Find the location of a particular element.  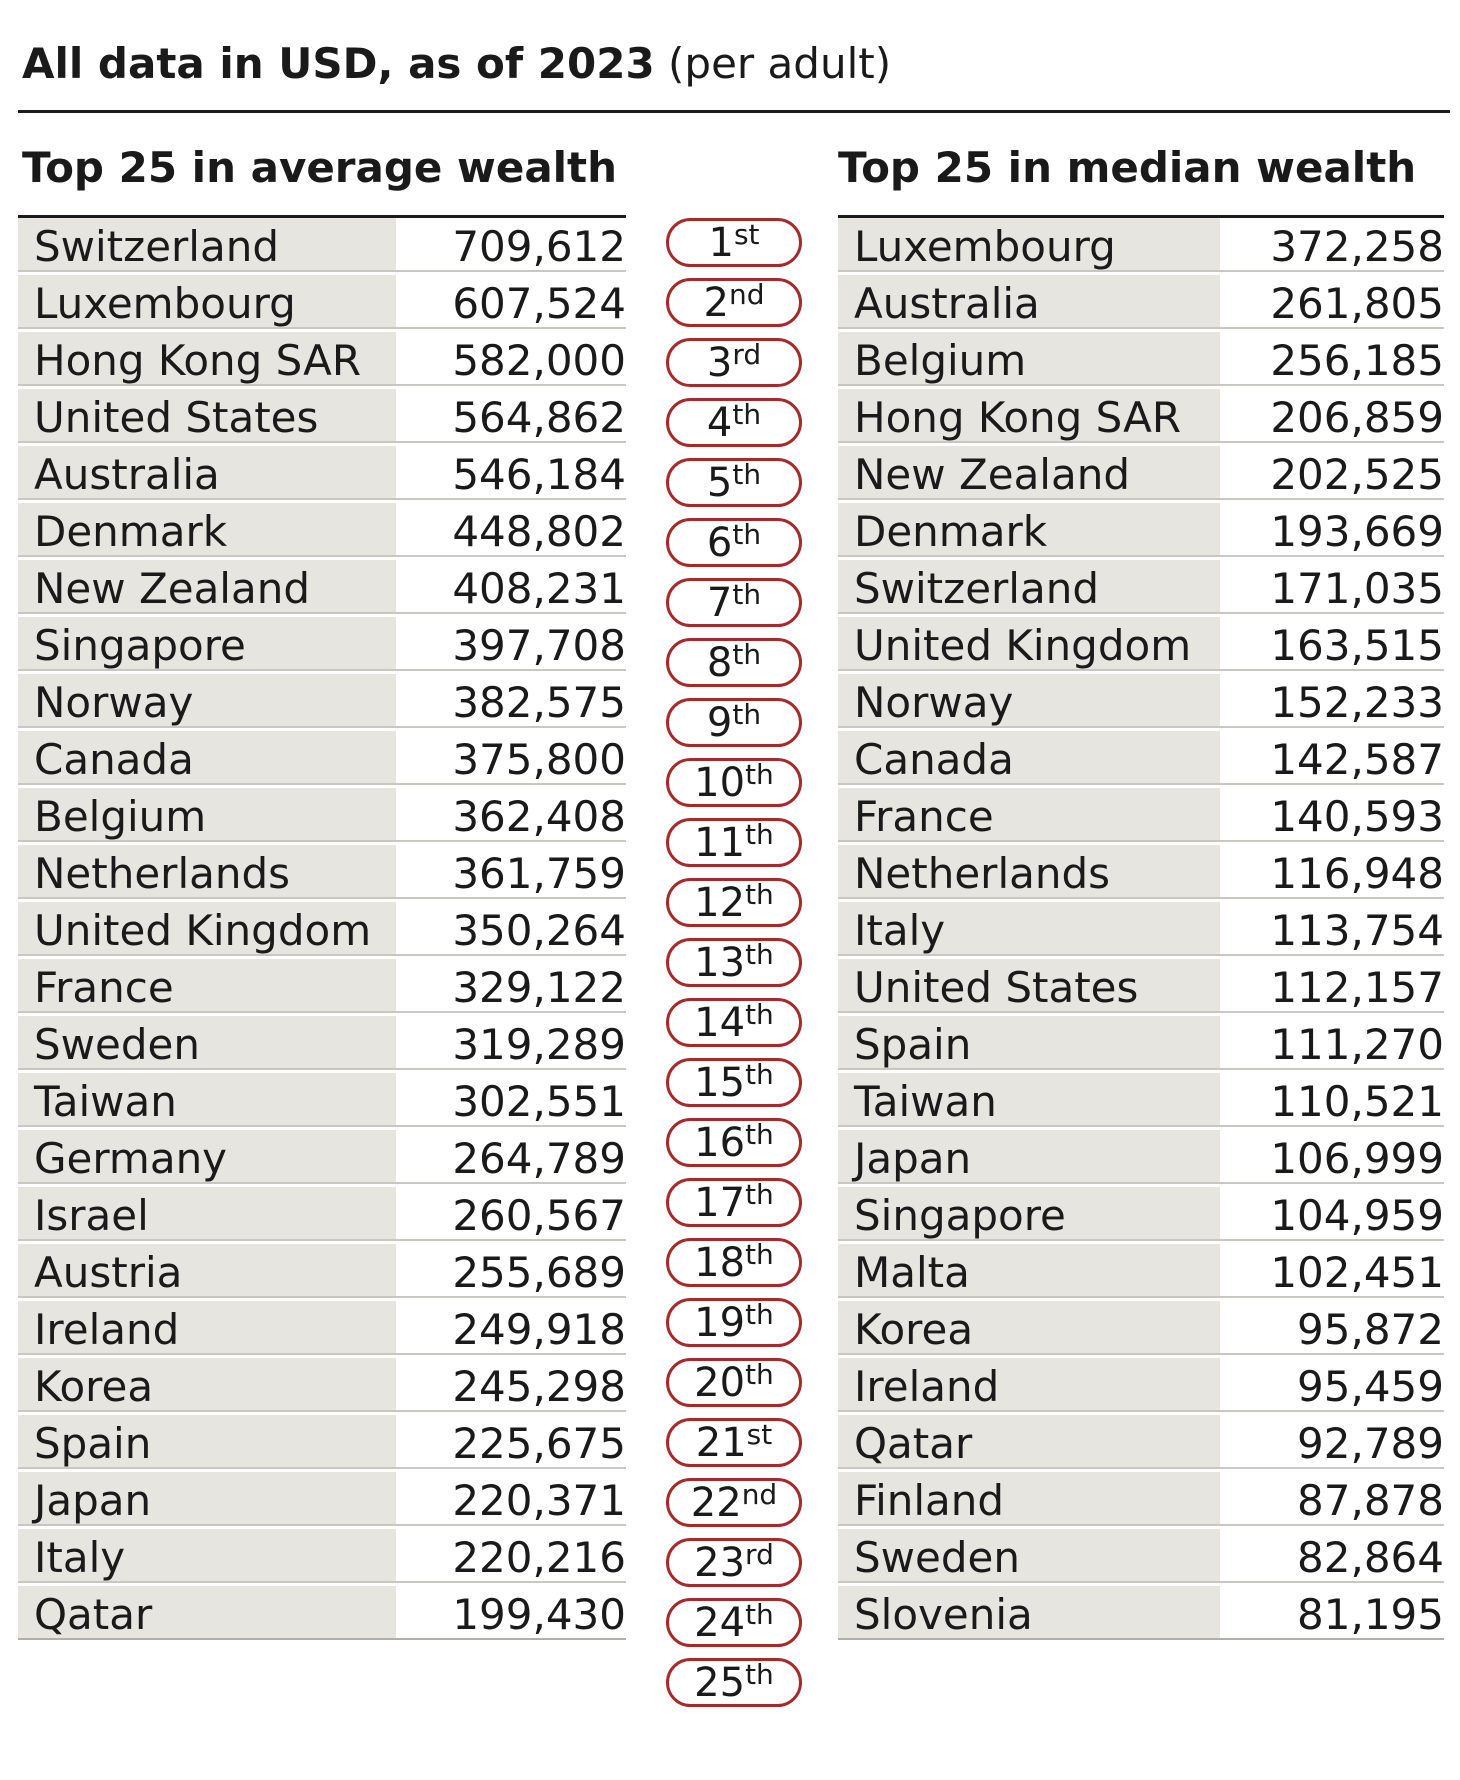

country-name: United States is located at coordinates (207, 416).